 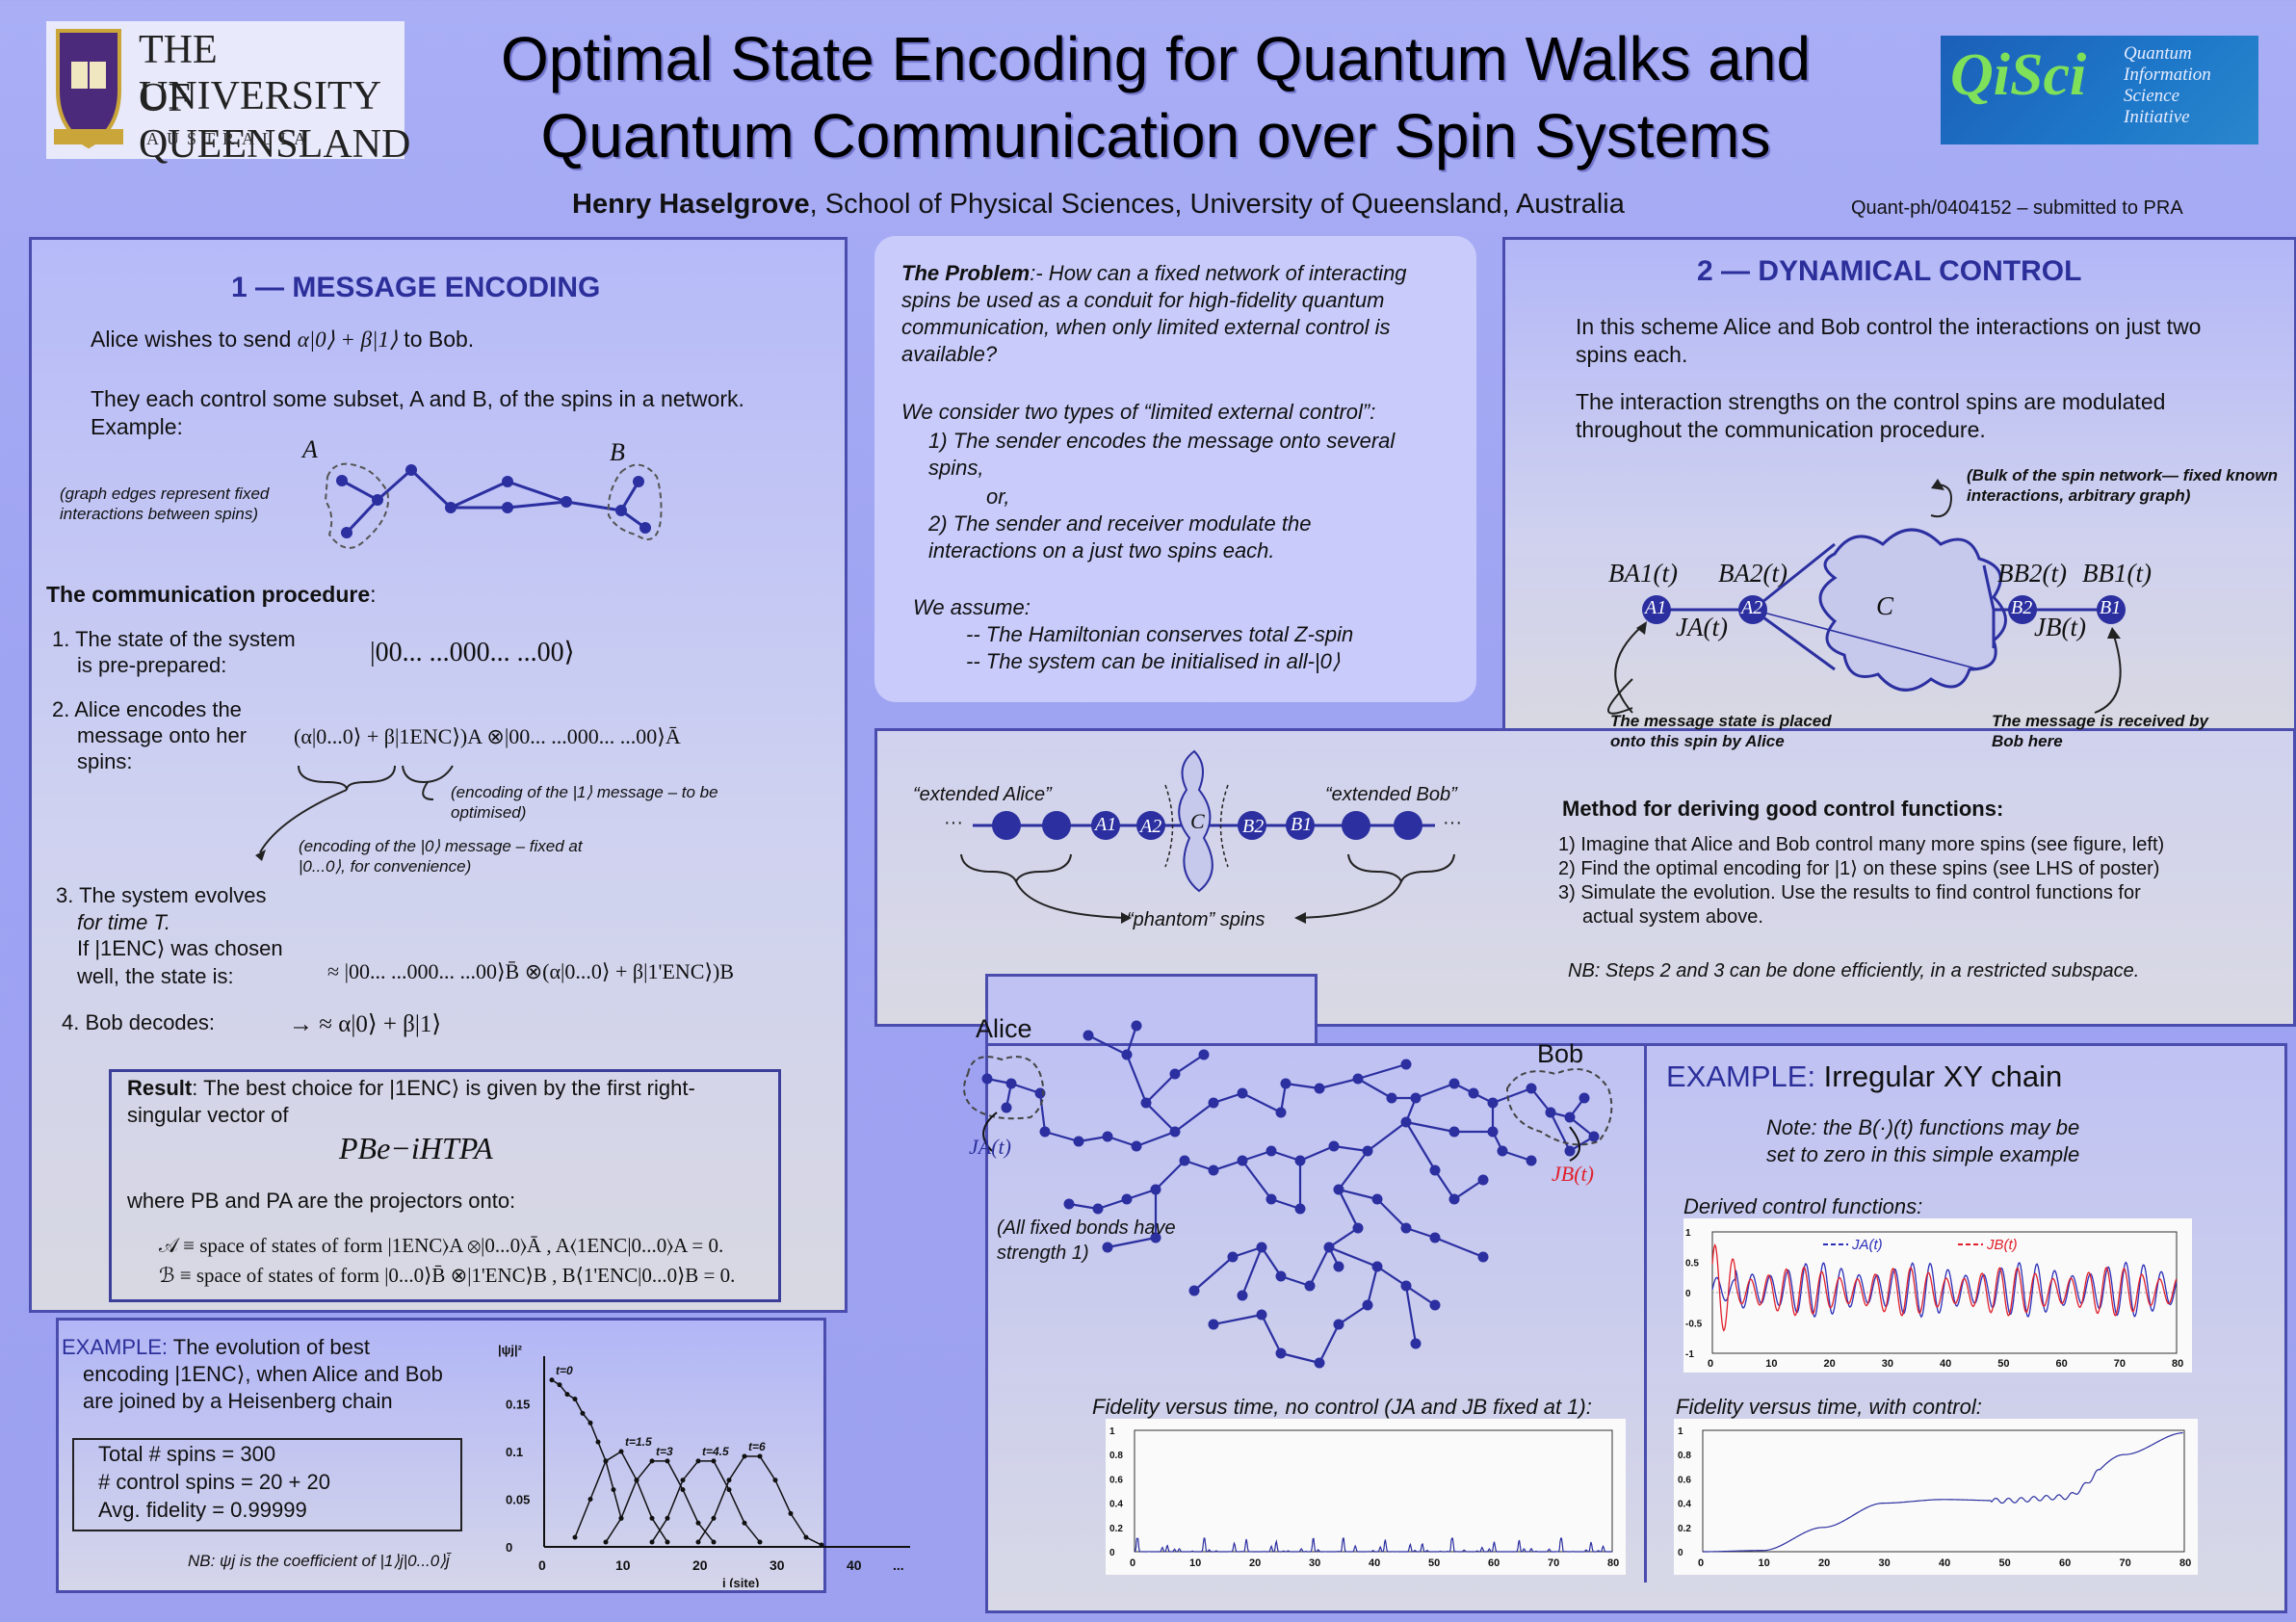 I want to click on label-ba2: BA2(t), so click(x=1752, y=573).